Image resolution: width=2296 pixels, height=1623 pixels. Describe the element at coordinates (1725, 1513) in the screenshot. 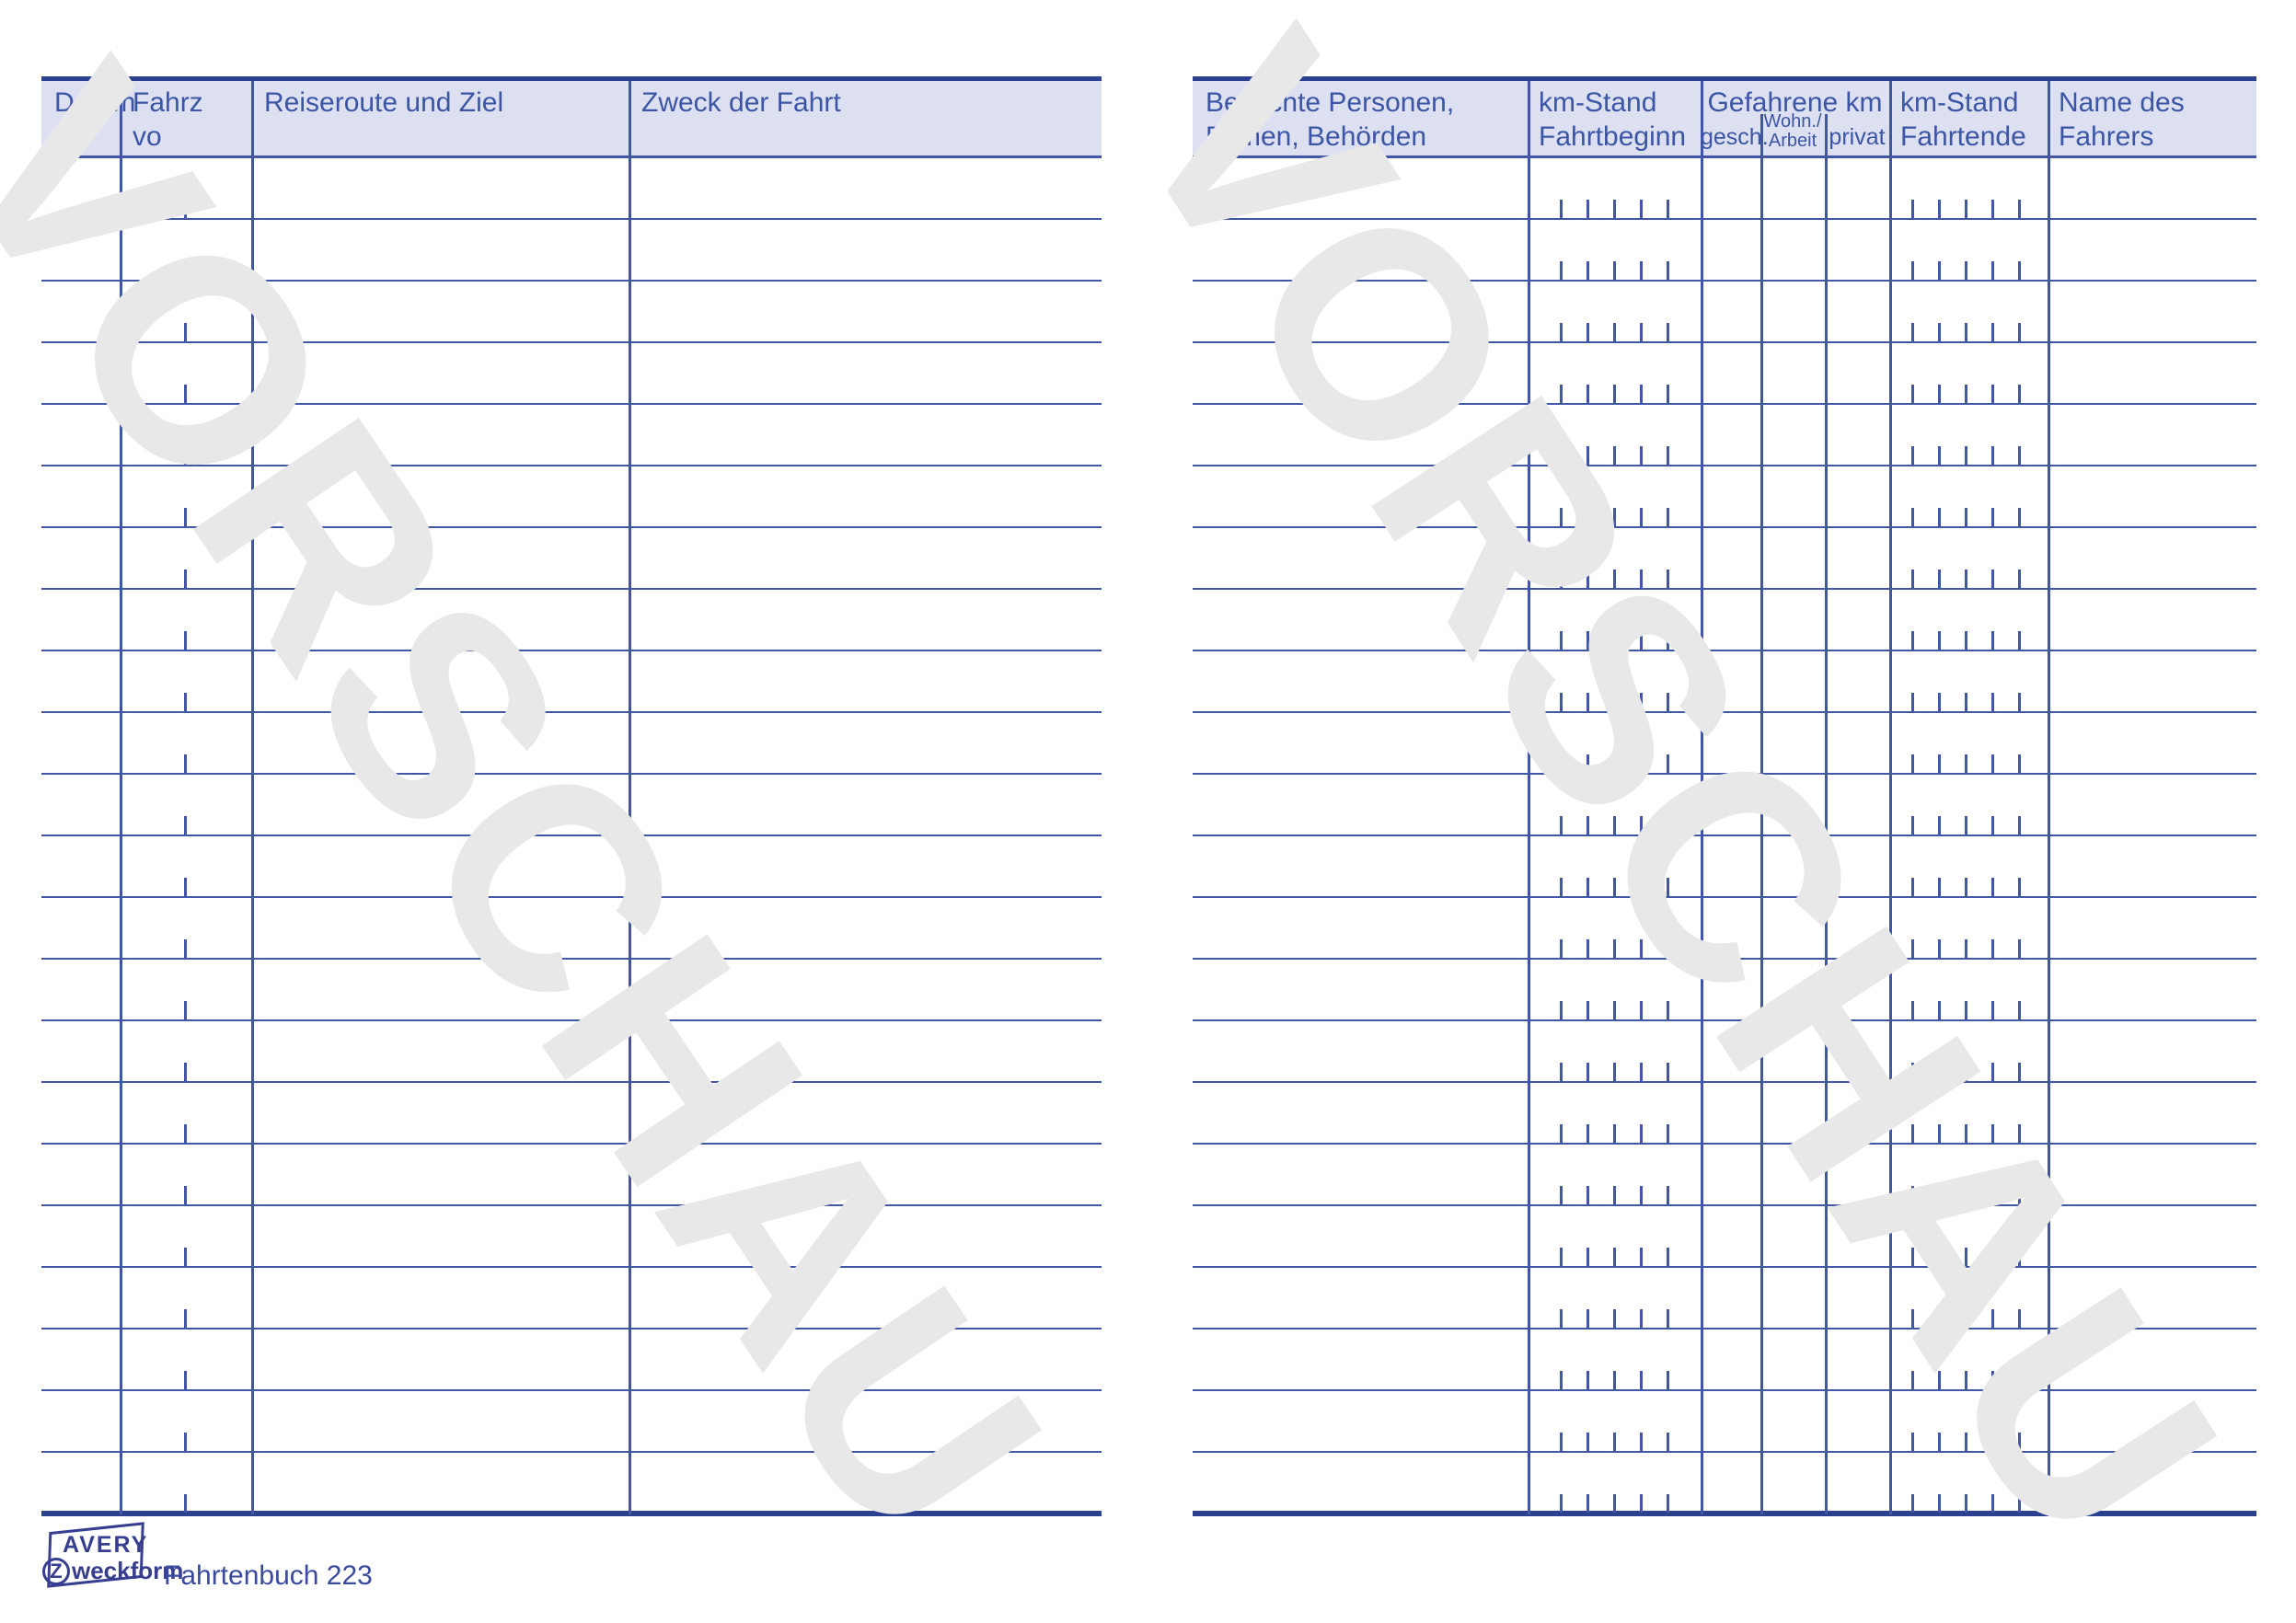

I see `table-bottom-border` at that location.